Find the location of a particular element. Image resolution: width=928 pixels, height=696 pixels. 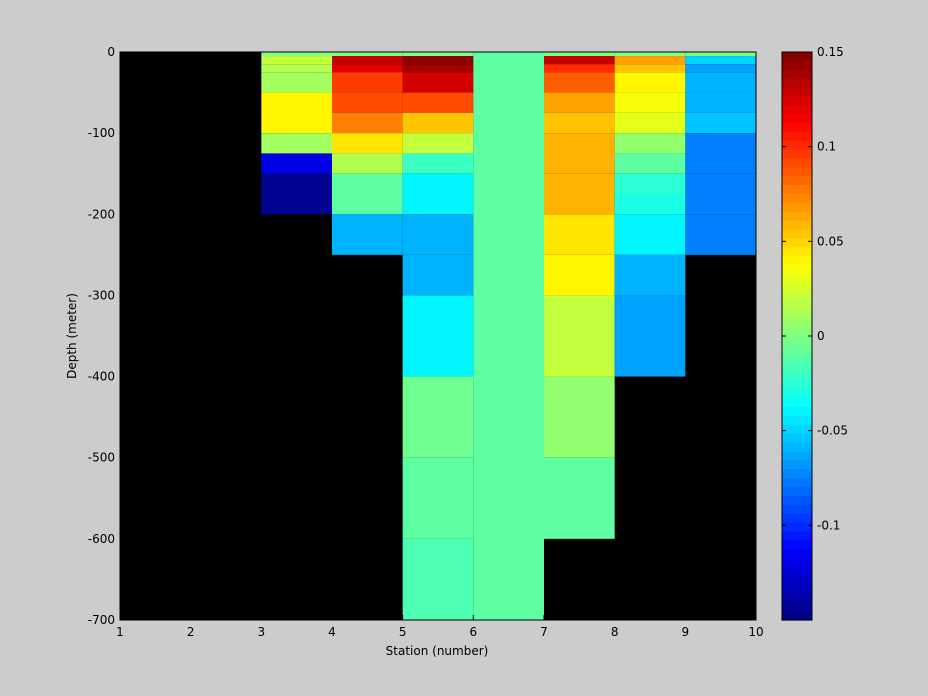

y-tick-label: -100 is located at coordinates (101, 133).